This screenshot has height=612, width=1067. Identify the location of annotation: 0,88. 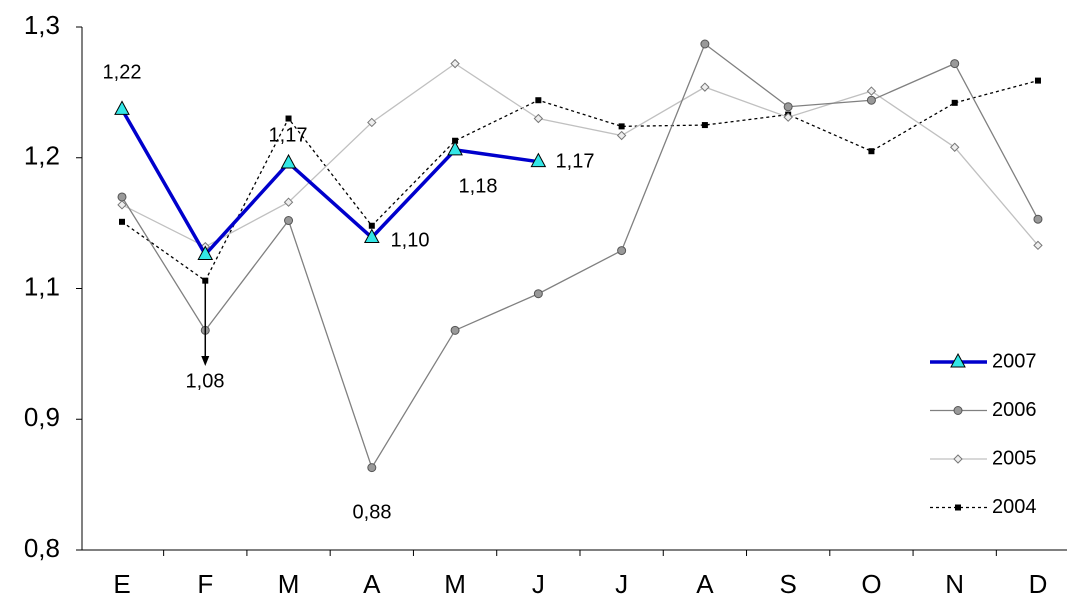
(372, 512).